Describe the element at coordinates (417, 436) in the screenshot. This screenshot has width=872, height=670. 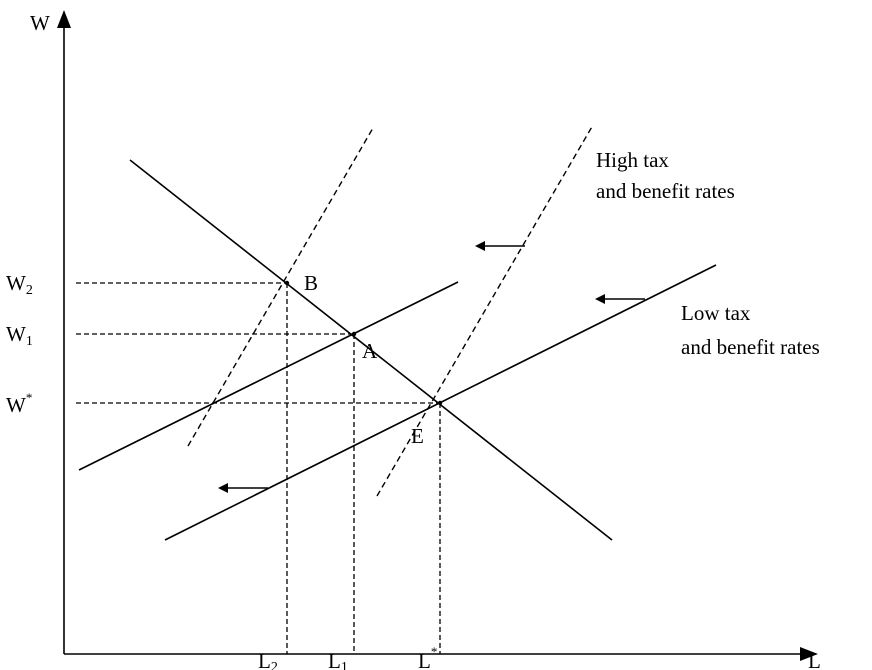
I see `point-label-e: E` at that location.